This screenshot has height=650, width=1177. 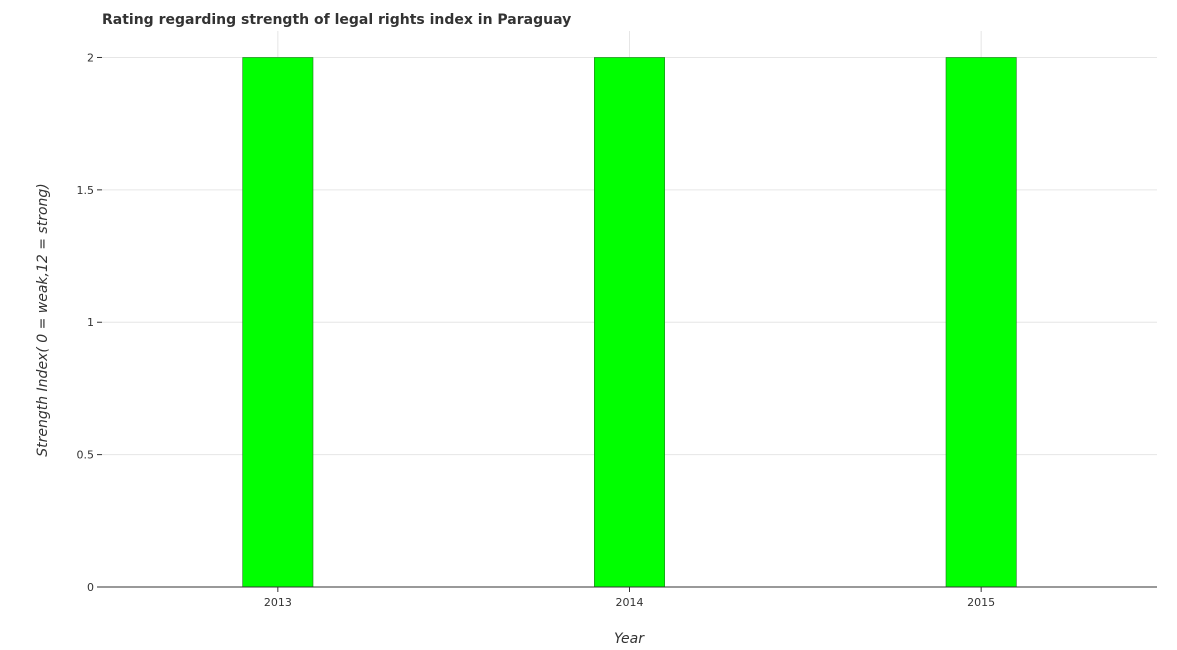 What do you see at coordinates (630, 602) in the screenshot?
I see `x-tick-label: 2014` at bounding box center [630, 602].